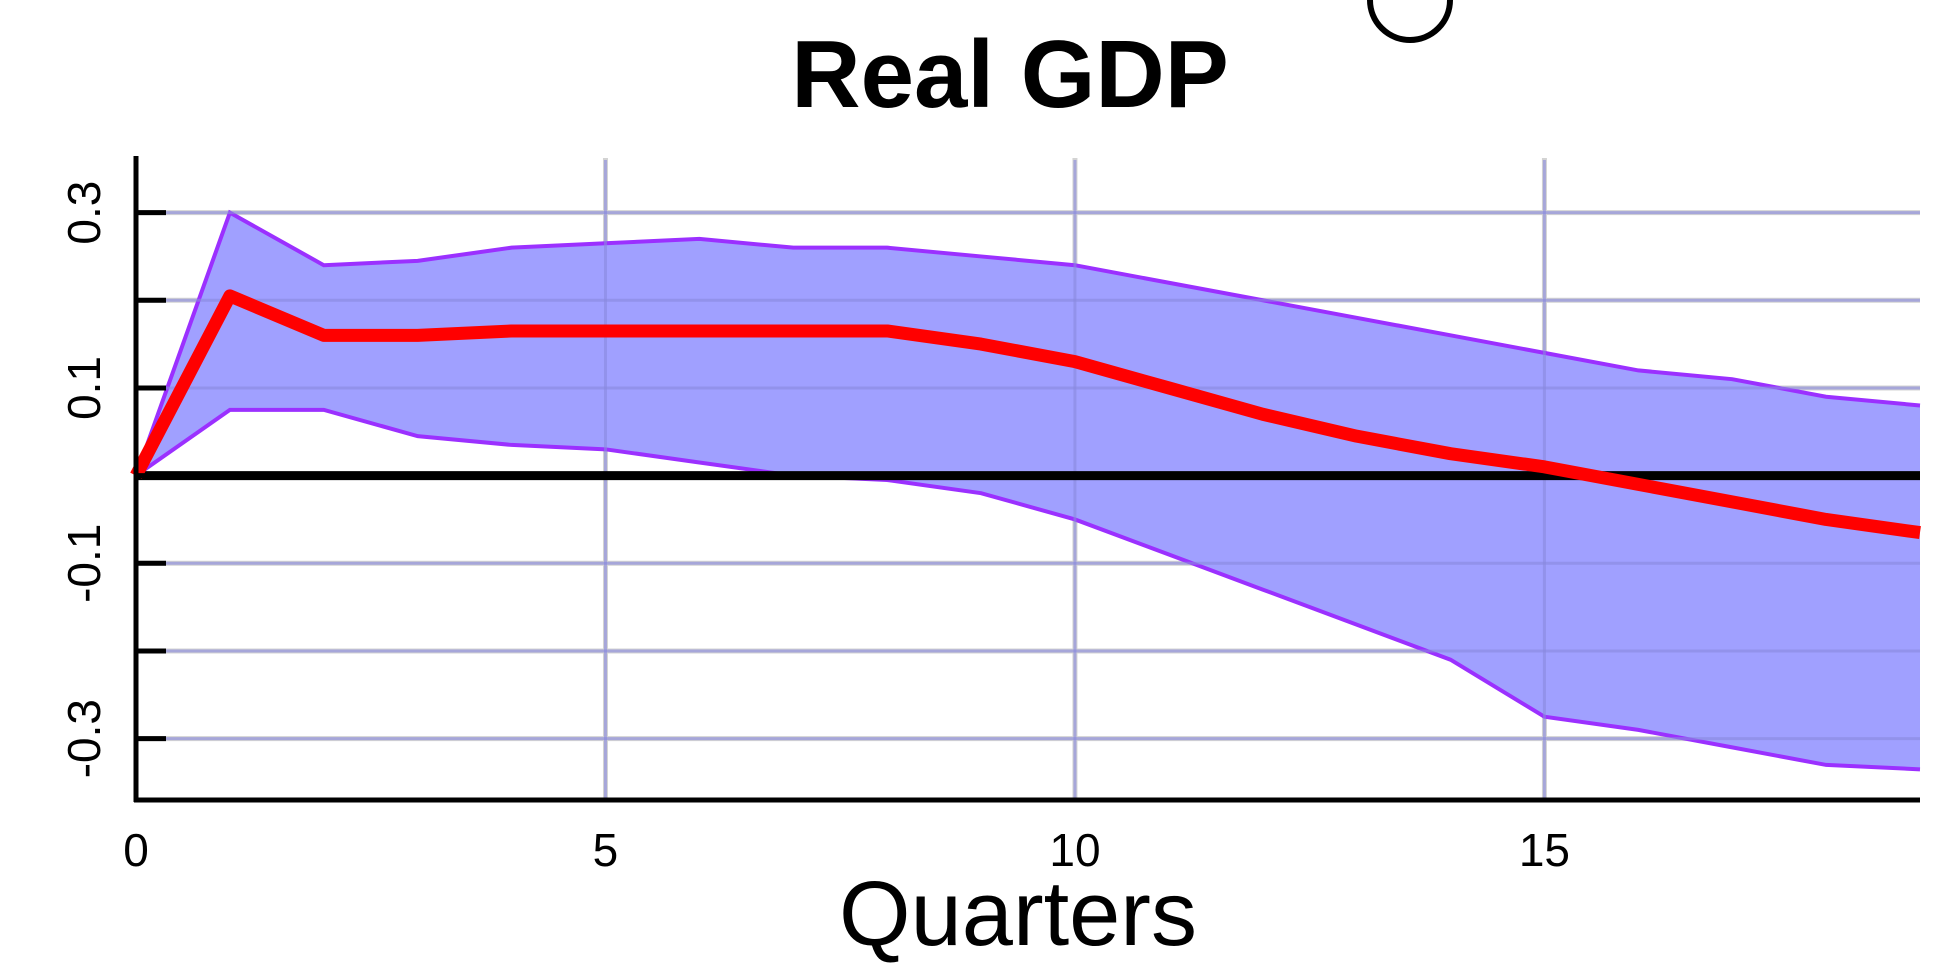 The image size is (1941, 978). Describe the element at coordinates (84, 388) in the screenshot. I see `y-tick-label: 0.1` at that location.